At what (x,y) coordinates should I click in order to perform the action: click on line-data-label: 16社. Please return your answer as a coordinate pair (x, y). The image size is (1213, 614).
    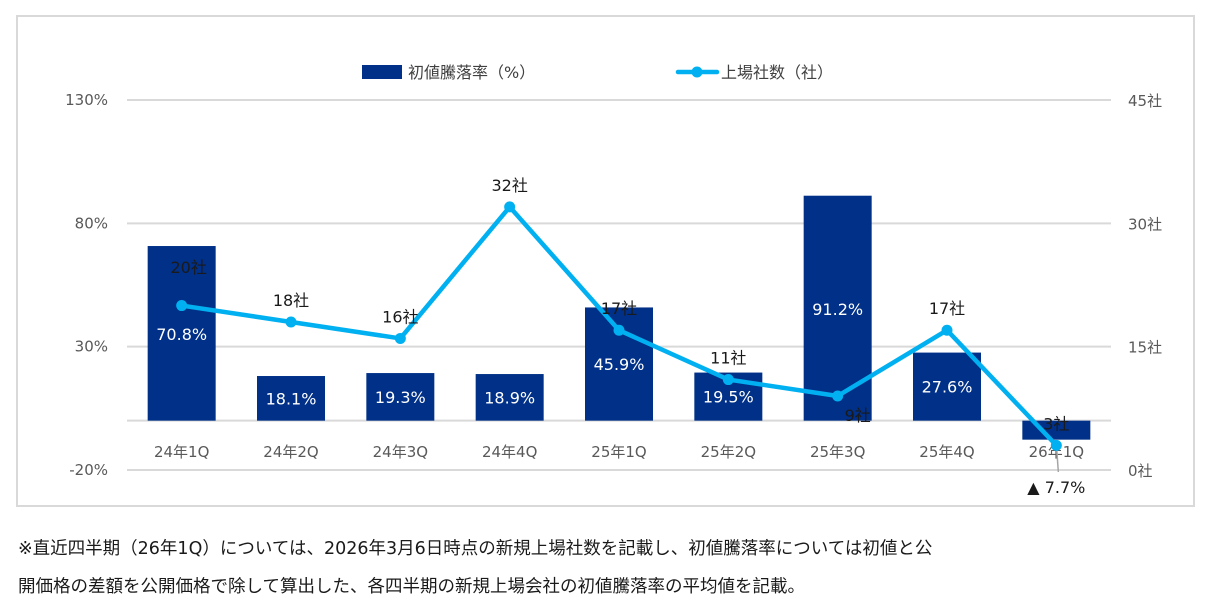
    Looking at the image, I should click on (400, 316).